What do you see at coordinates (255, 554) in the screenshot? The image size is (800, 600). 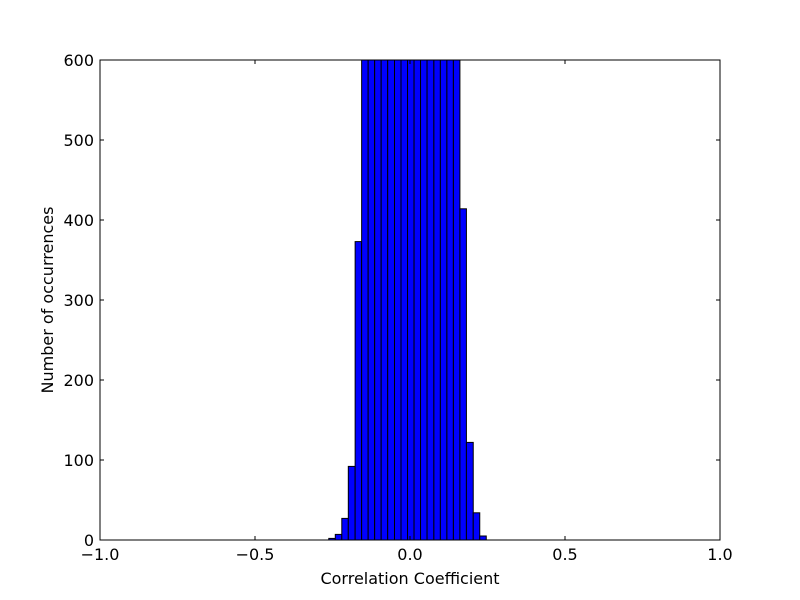 I see `x-tick-label: −0.5` at bounding box center [255, 554].